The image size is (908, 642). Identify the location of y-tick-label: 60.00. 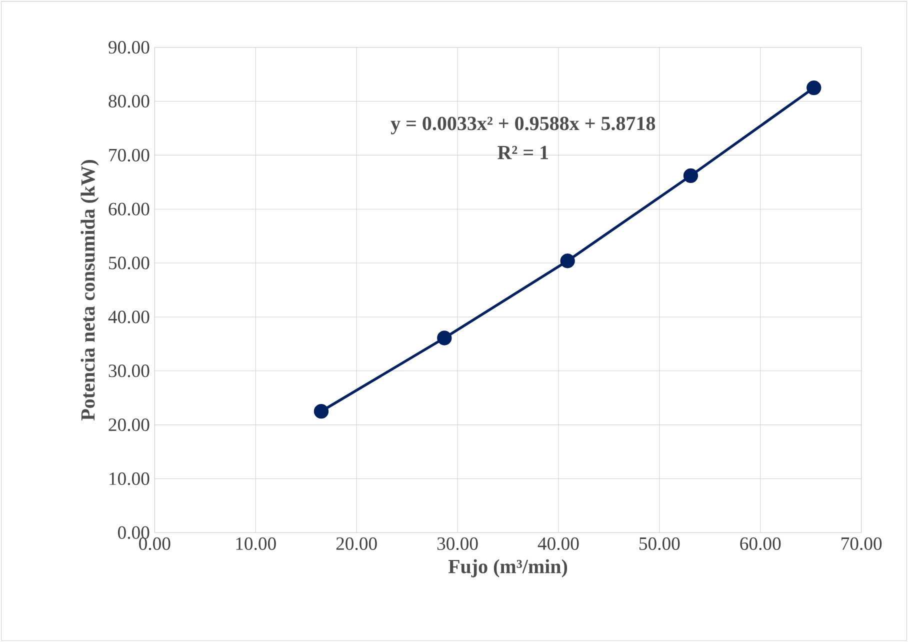
(129, 209).